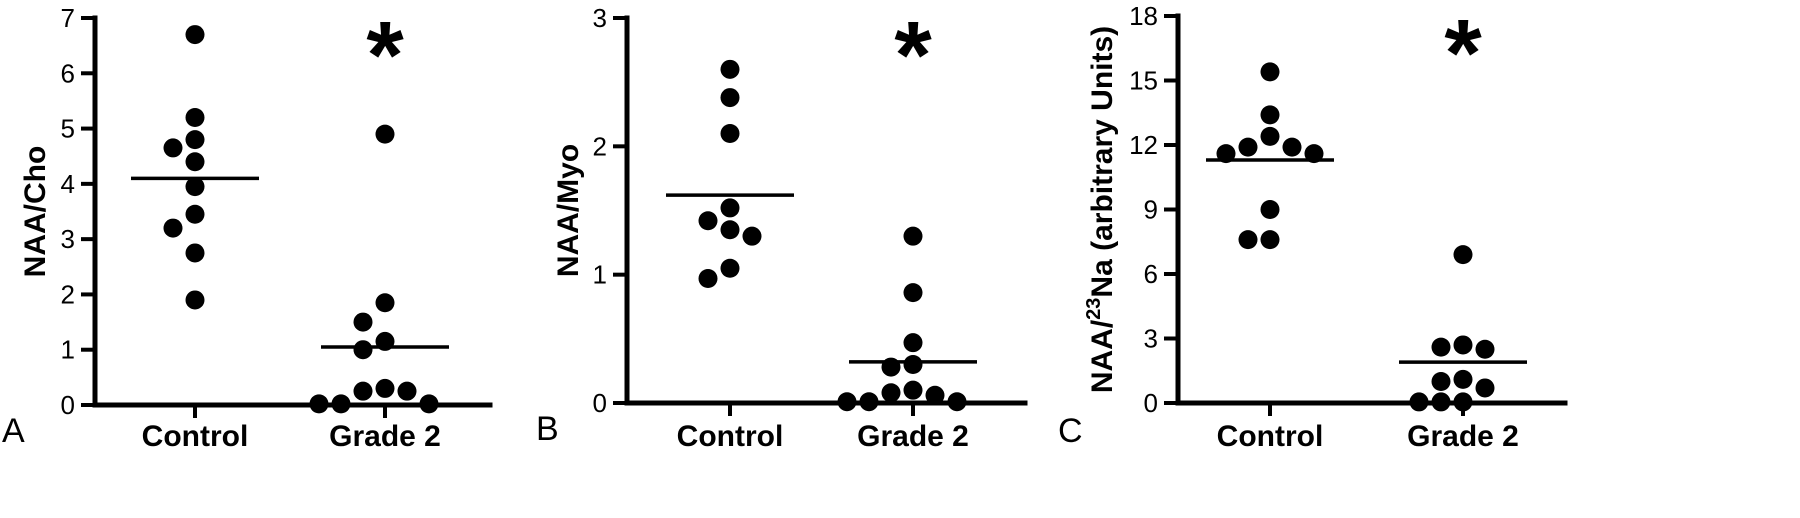  Describe the element at coordinates (1143, 81) in the screenshot. I see `y-tick-label: 15` at that location.